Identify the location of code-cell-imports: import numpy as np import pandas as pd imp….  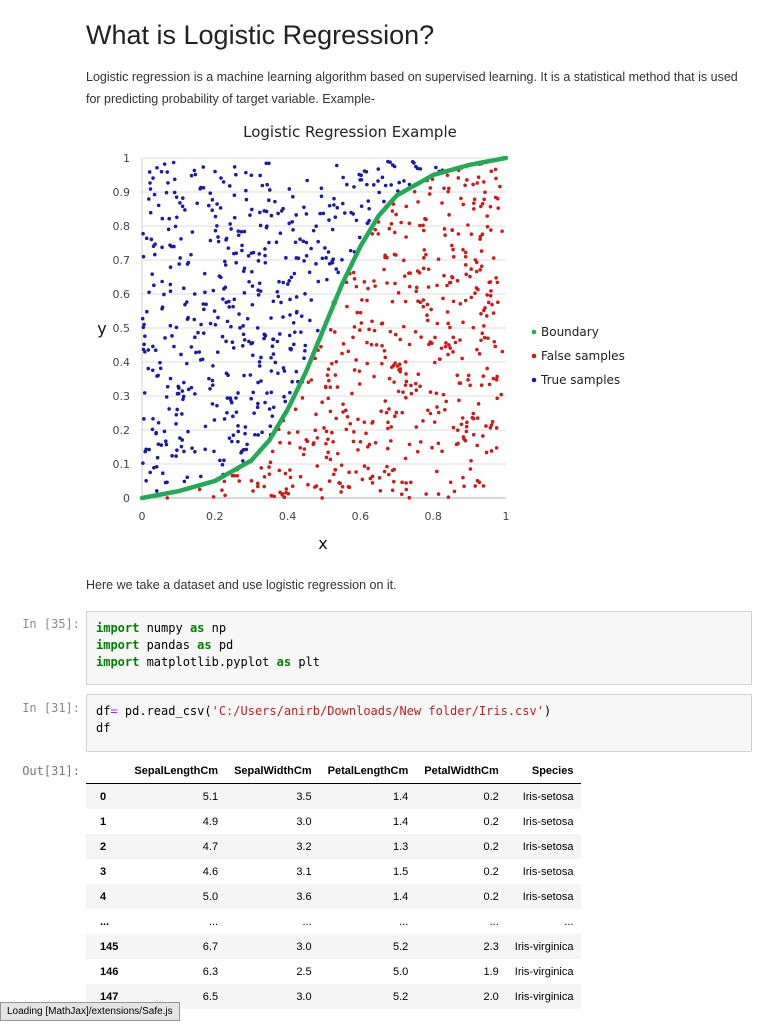
(419, 648).